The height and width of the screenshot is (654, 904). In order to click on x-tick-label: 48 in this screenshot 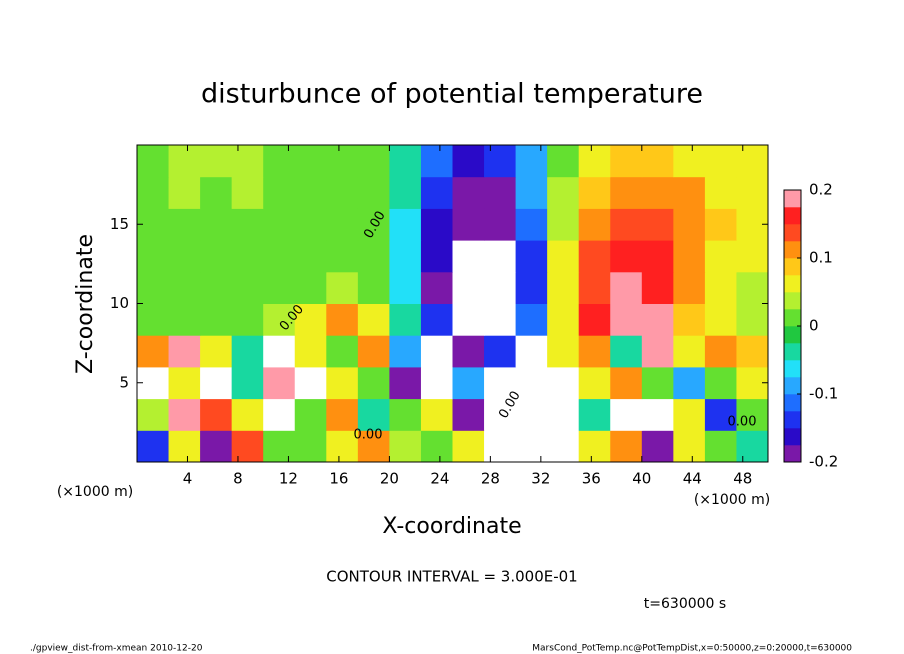, I will do `click(742, 479)`.